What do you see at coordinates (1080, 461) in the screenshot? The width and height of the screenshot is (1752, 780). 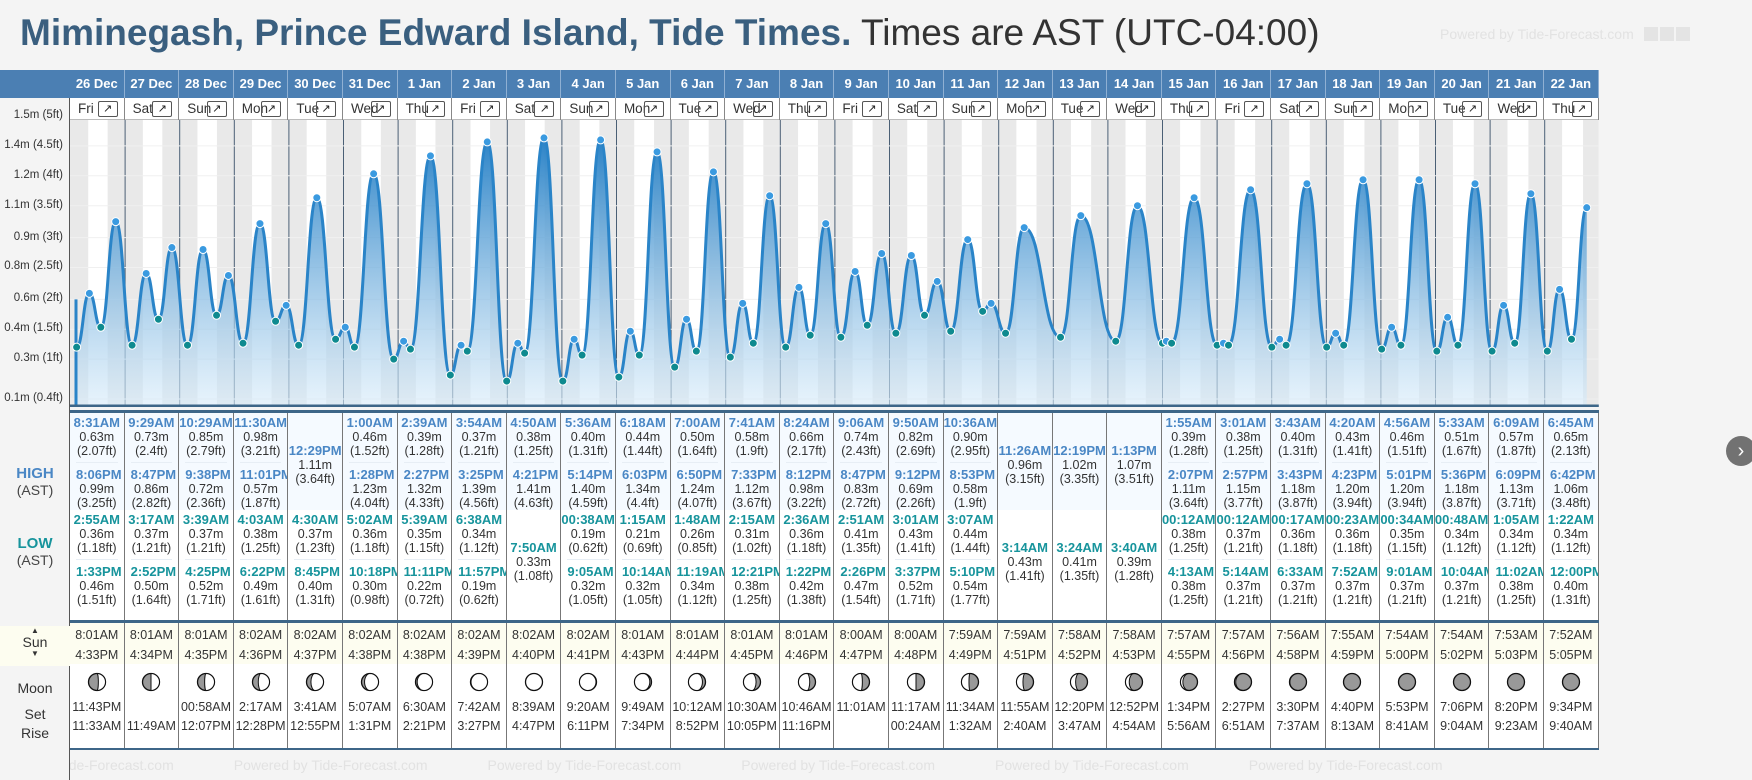 I see `high-tide-cell: 12:19PM 1.02m (3.35ft)` at bounding box center [1080, 461].